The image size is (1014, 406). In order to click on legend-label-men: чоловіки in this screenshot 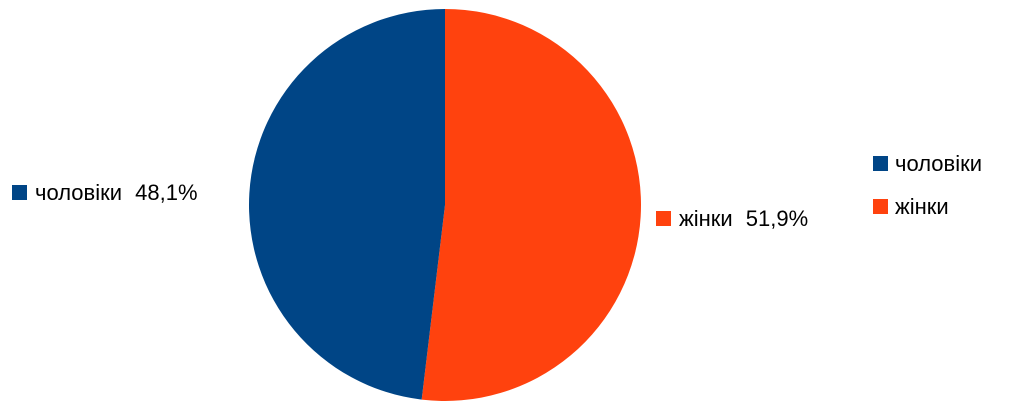, I will do `click(938, 163)`.